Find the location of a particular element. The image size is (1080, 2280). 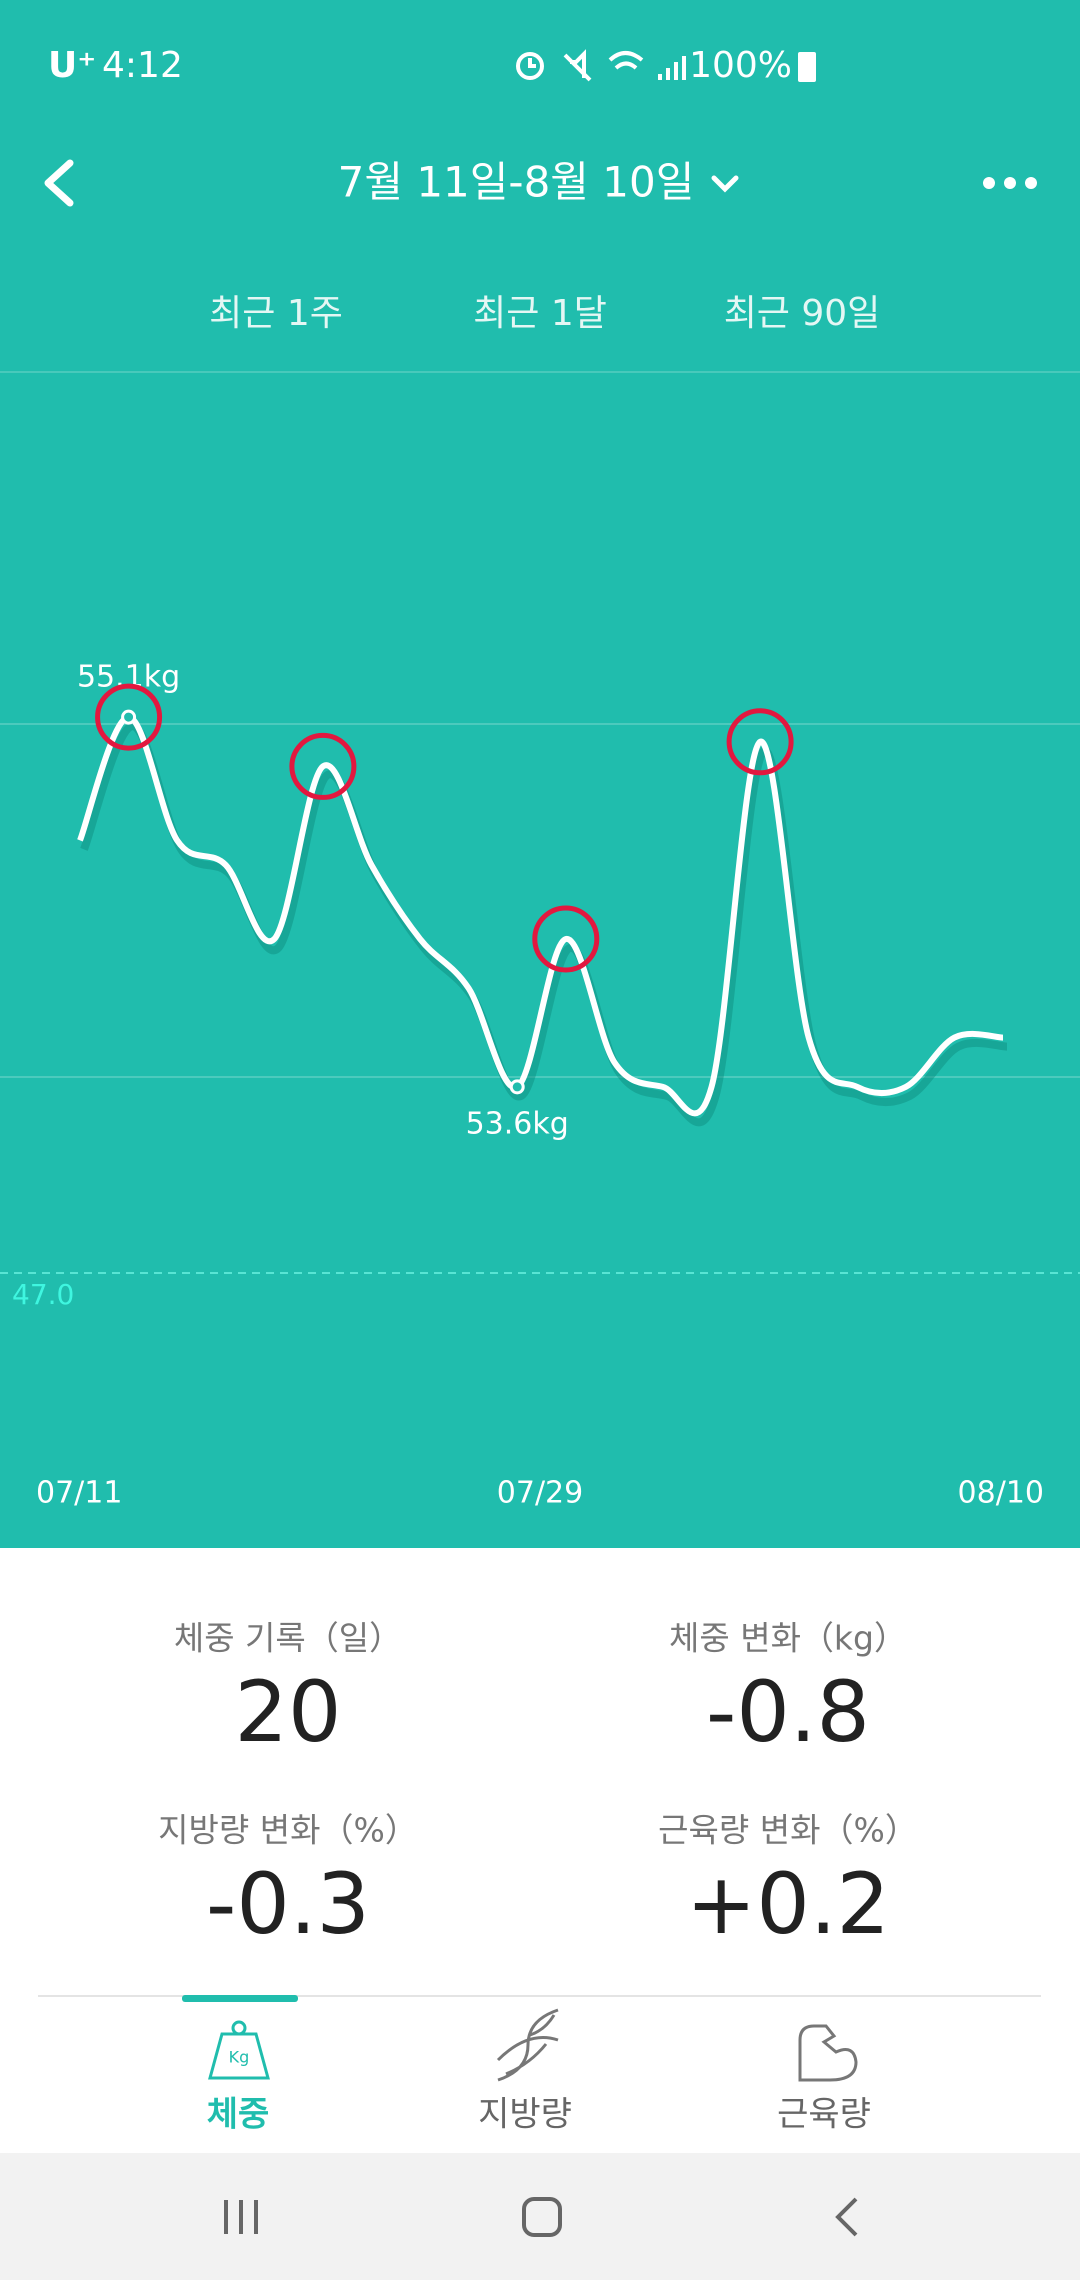

stat-label: 근육량 변화（%） is located at coordinates (788, 1830).